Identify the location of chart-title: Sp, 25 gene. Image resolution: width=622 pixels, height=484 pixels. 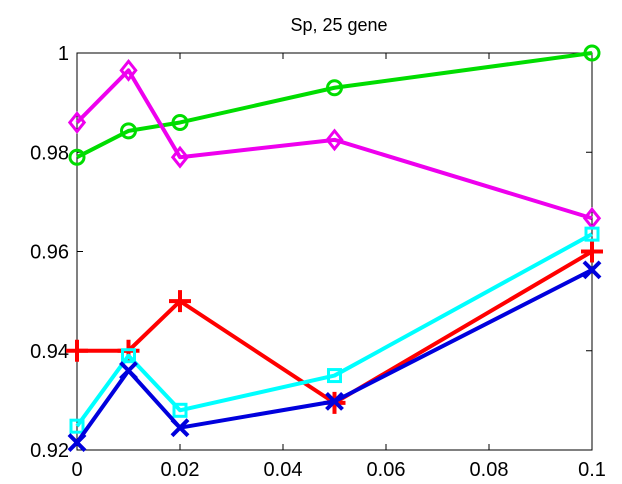
(338, 25).